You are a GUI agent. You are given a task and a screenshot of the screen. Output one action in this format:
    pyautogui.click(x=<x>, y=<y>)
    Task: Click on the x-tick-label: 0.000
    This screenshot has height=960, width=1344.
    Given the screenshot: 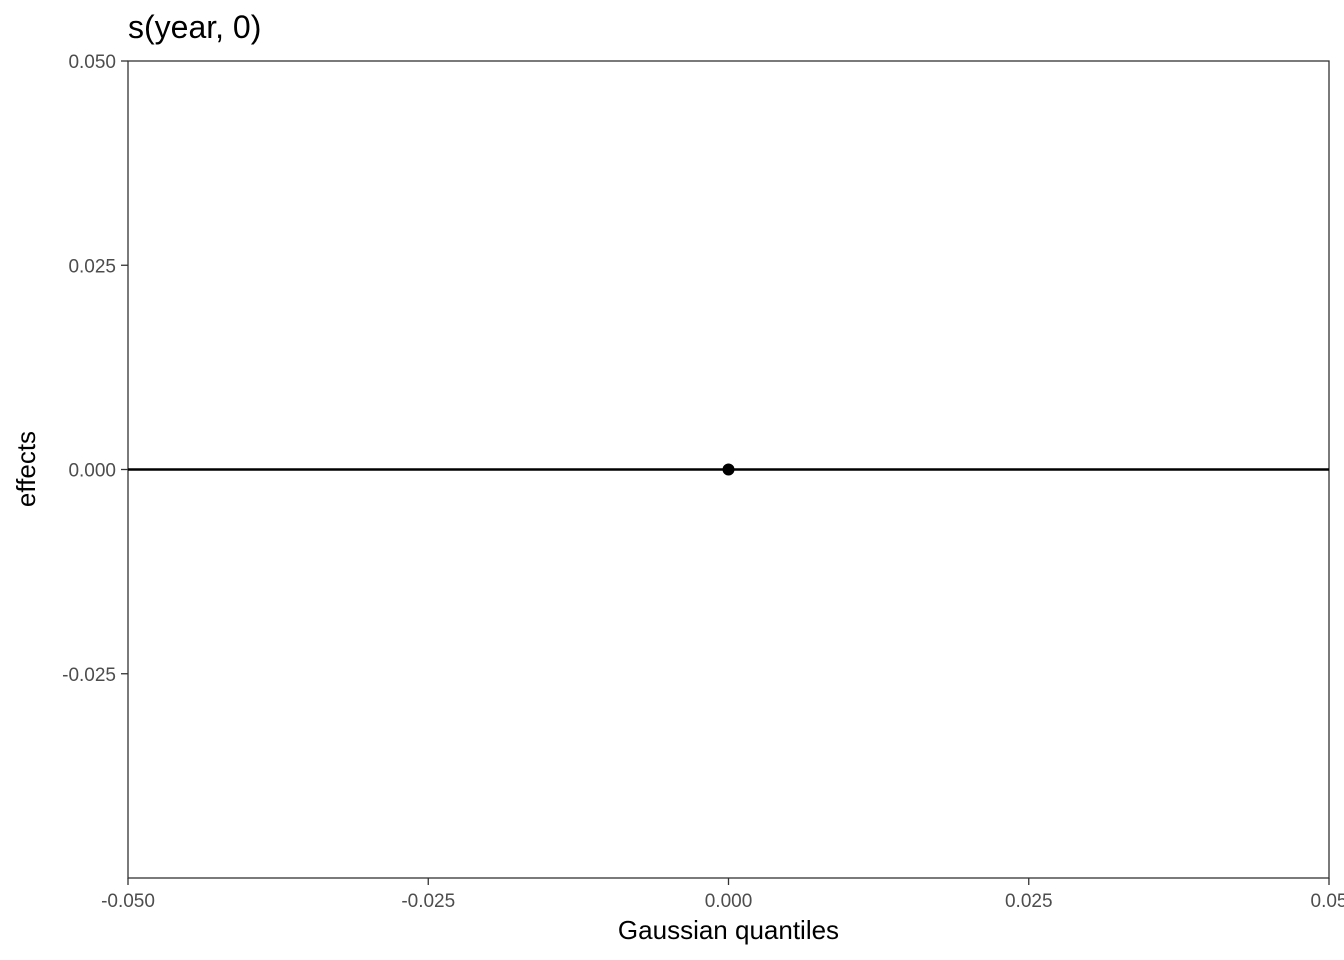 What is the action you would take?
    pyautogui.click(x=729, y=901)
    